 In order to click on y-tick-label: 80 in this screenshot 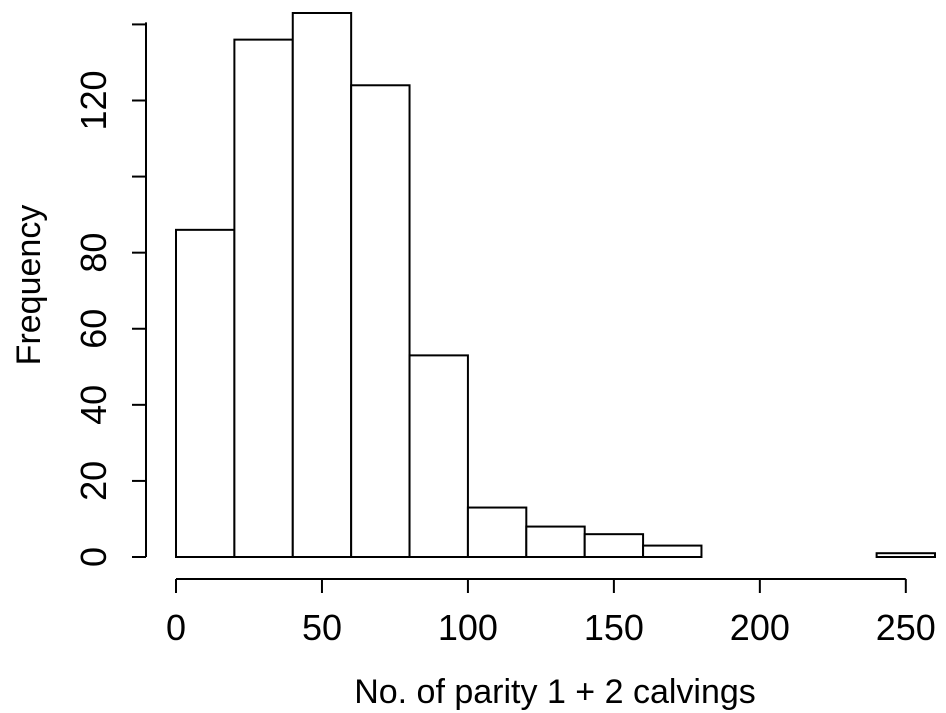, I will do `click(93, 253)`.